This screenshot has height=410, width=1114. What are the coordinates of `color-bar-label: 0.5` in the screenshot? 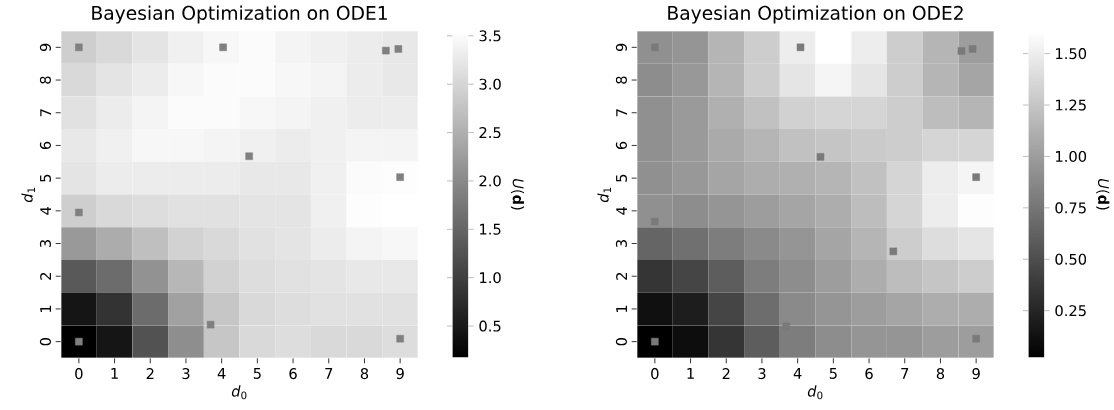 It's located at (490, 326).